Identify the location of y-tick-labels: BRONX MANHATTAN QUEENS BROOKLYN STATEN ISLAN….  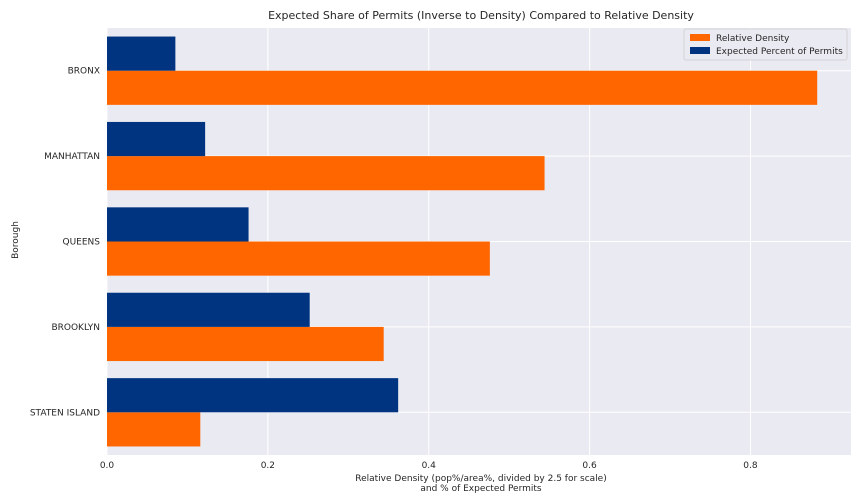
(65, 243).